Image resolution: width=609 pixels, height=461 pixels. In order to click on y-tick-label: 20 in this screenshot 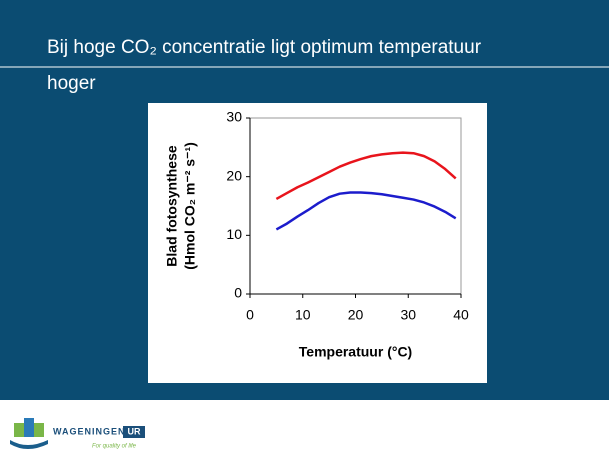, I will do `click(234, 175)`.